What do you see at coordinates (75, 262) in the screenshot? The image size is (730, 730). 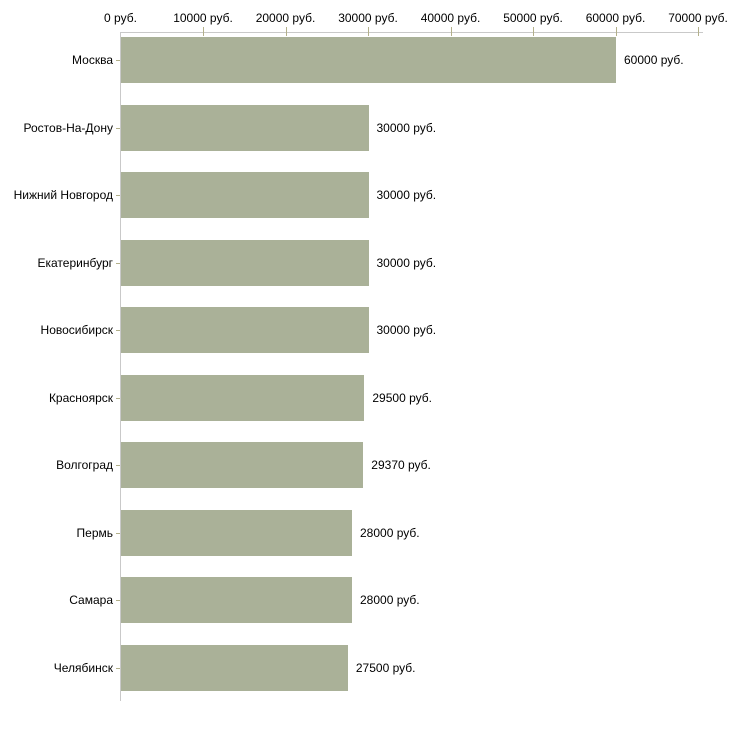 I see `category-label: Екатеринбург` at bounding box center [75, 262].